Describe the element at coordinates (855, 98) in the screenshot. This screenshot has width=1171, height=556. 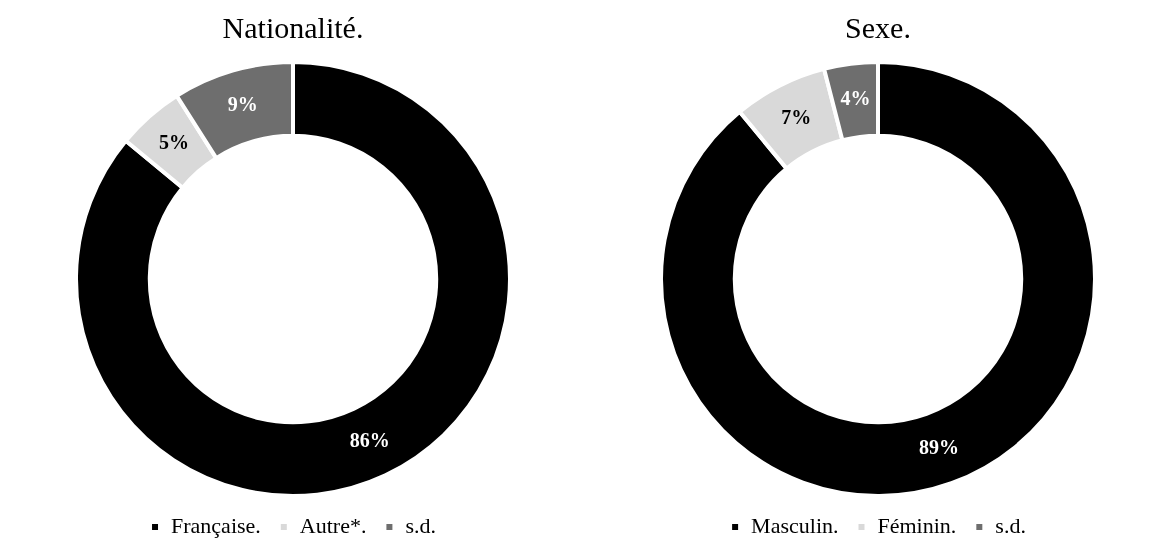
I see `data-label: 4%` at that location.